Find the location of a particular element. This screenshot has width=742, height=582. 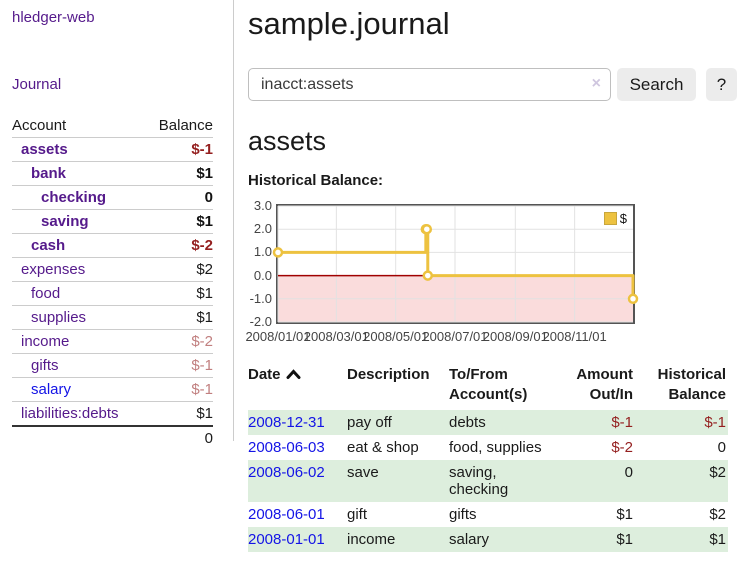

legend-swatch is located at coordinates (610, 218).